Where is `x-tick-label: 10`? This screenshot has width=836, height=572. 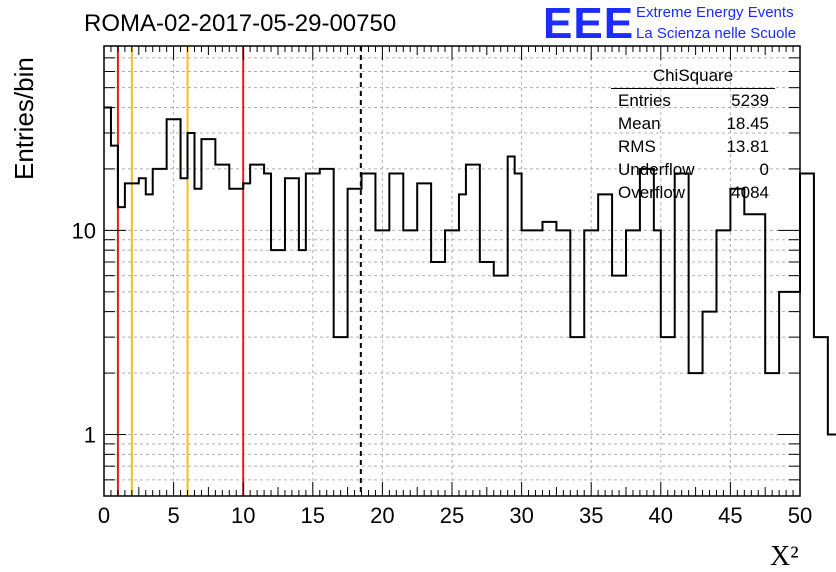
x-tick-label: 10 is located at coordinates (243, 515).